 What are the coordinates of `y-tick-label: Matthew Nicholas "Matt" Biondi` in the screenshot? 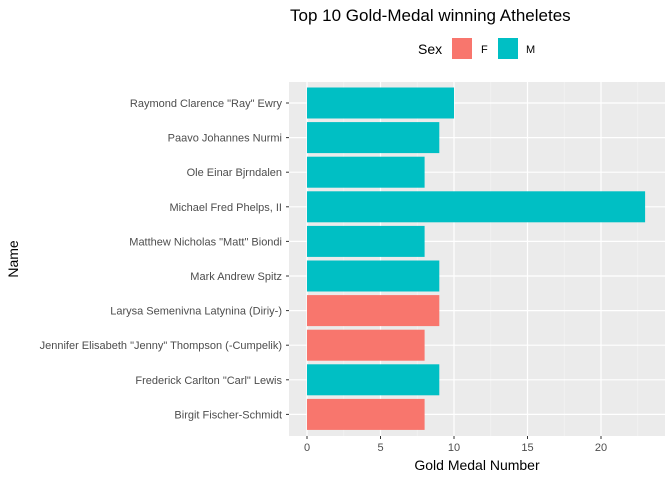 It's located at (205, 242).